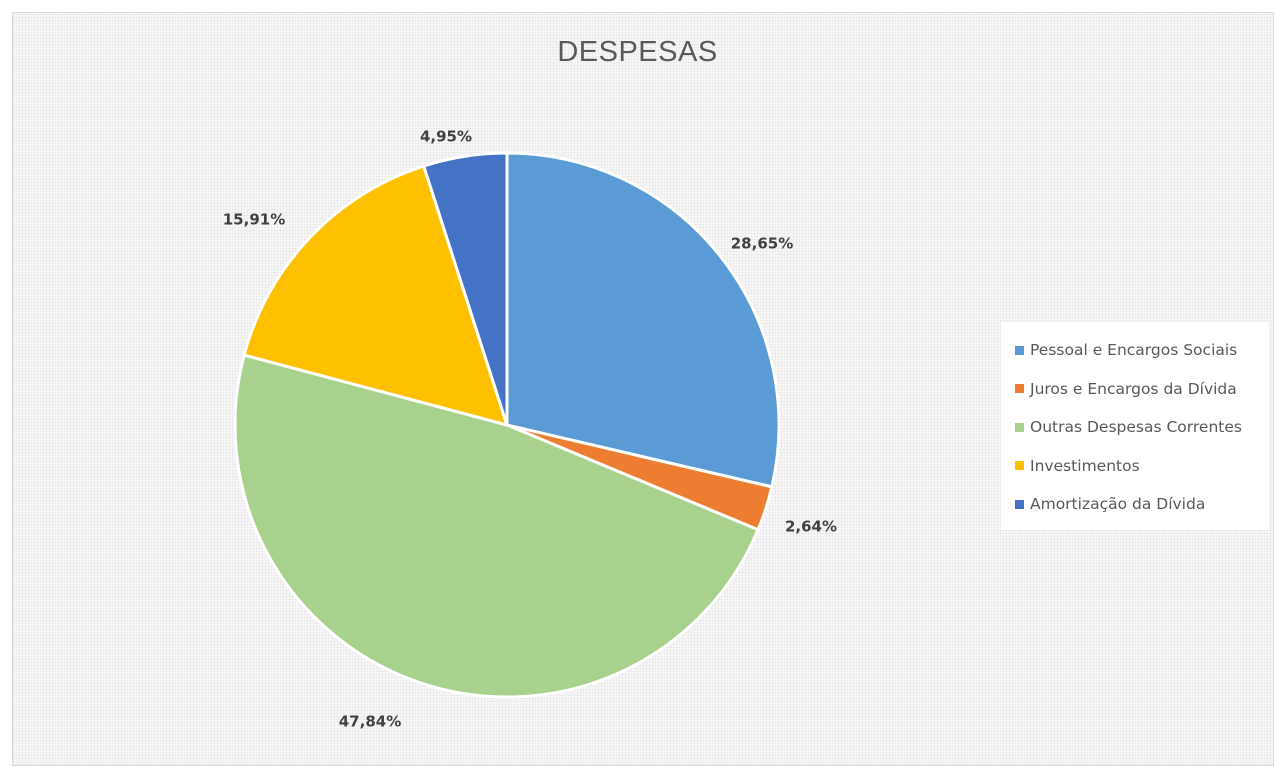  I want to click on data-label-2: 2,64%, so click(811, 527).